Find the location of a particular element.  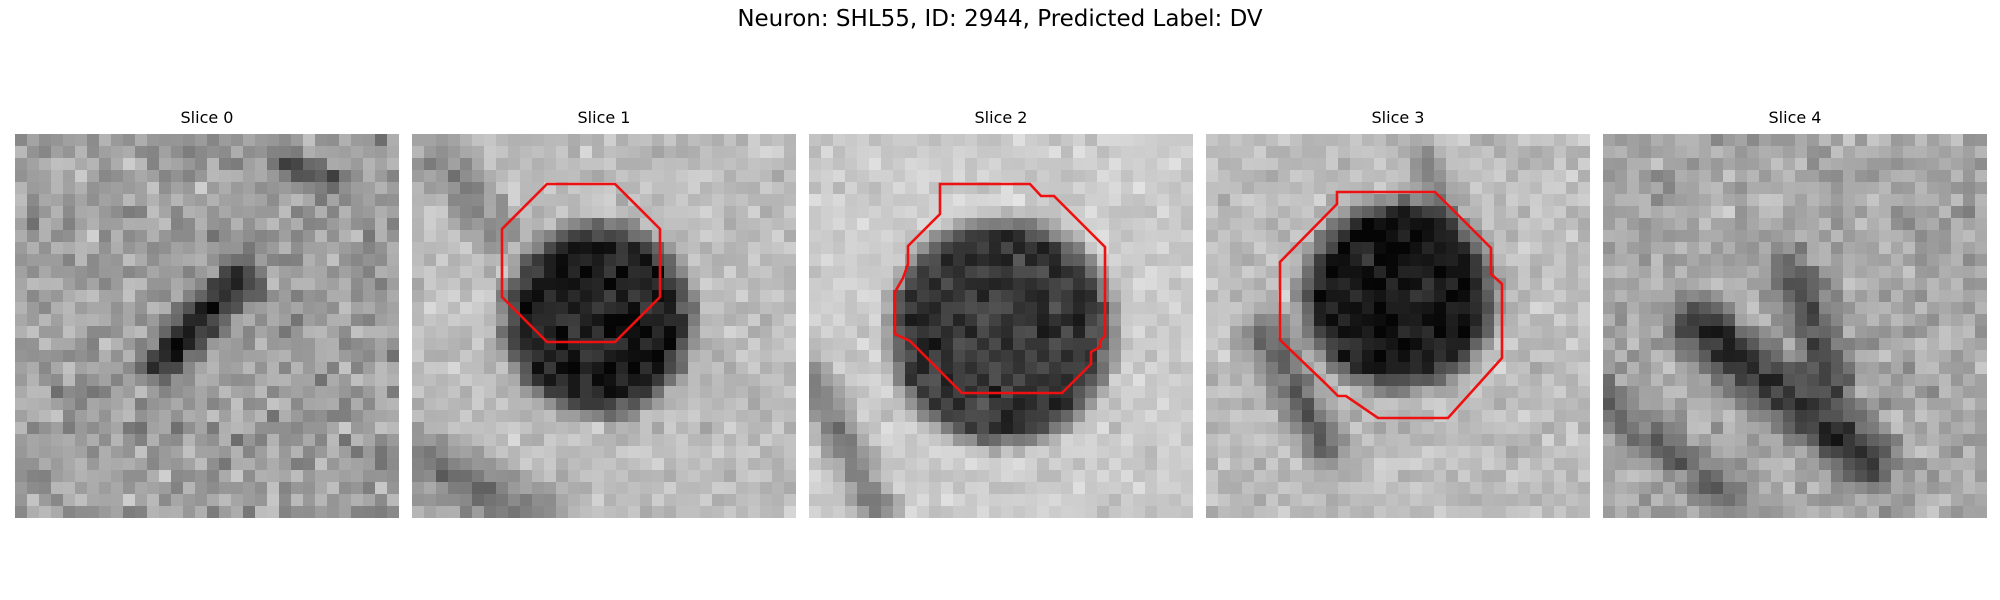

slice-panel-4: Slice 4 is located at coordinates (1795, 313).